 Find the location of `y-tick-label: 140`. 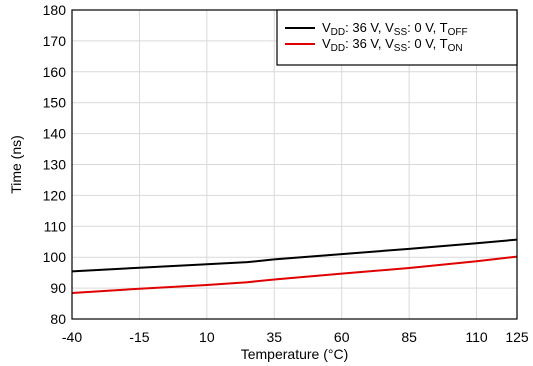

y-tick-label: 140 is located at coordinates (55, 134).